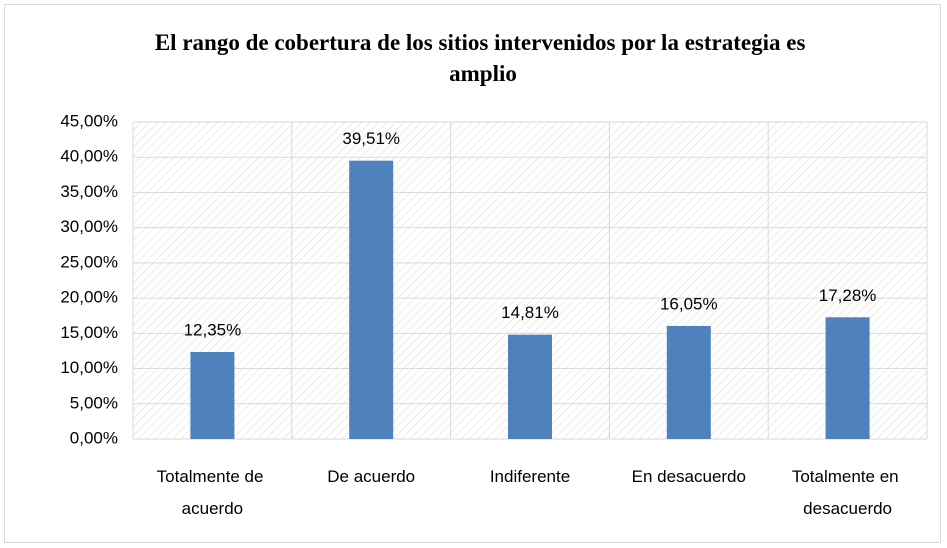  I want to click on y-tick-label: 30,00%, so click(89, 226).